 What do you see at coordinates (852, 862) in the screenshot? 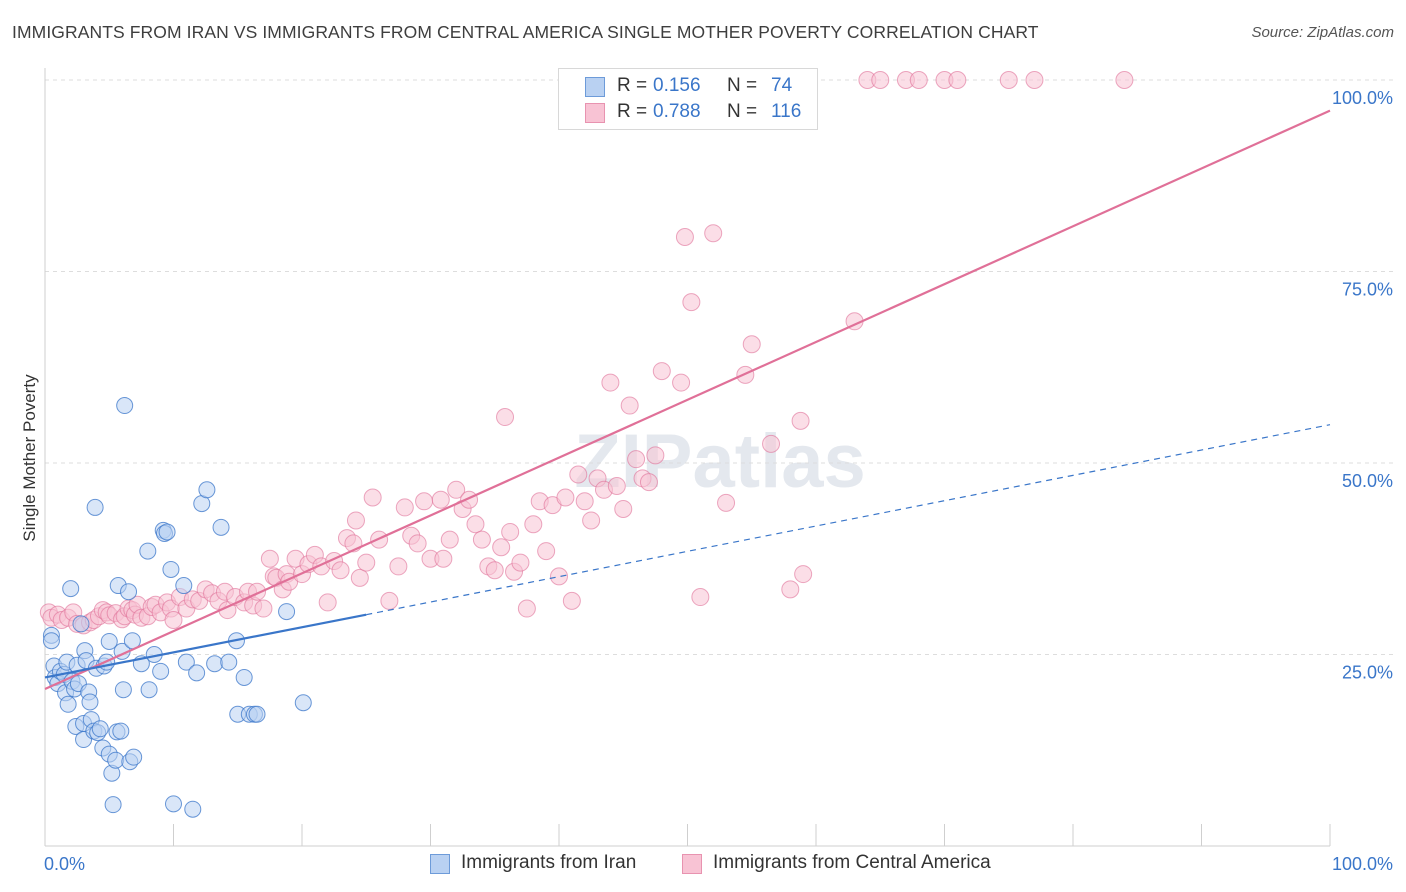
I see `series-label-central-america: Immigrants from Central America` at bounding box center [852, 862].